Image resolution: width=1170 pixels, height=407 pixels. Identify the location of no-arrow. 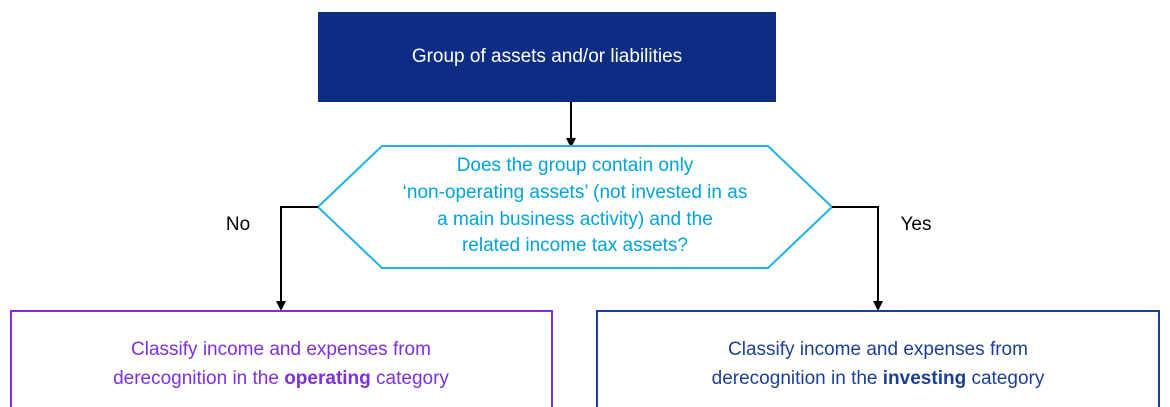
(297, 258).